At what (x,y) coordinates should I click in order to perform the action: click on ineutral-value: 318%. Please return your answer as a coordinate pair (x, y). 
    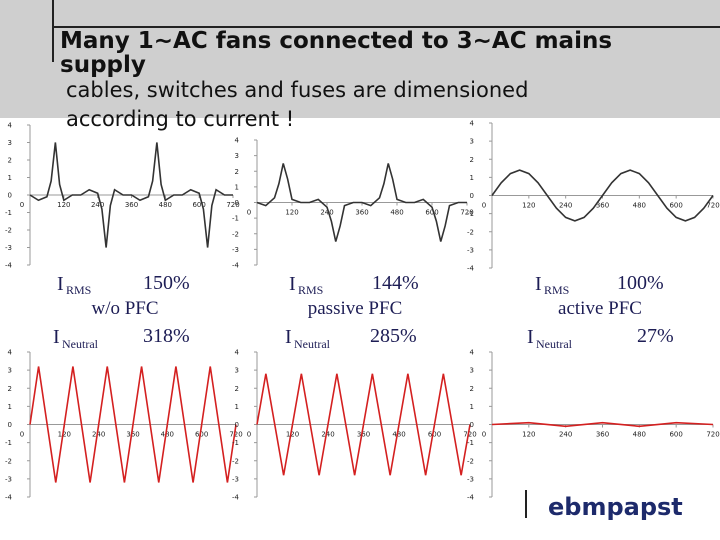
    Looking at the image, I should click on (166, 336).